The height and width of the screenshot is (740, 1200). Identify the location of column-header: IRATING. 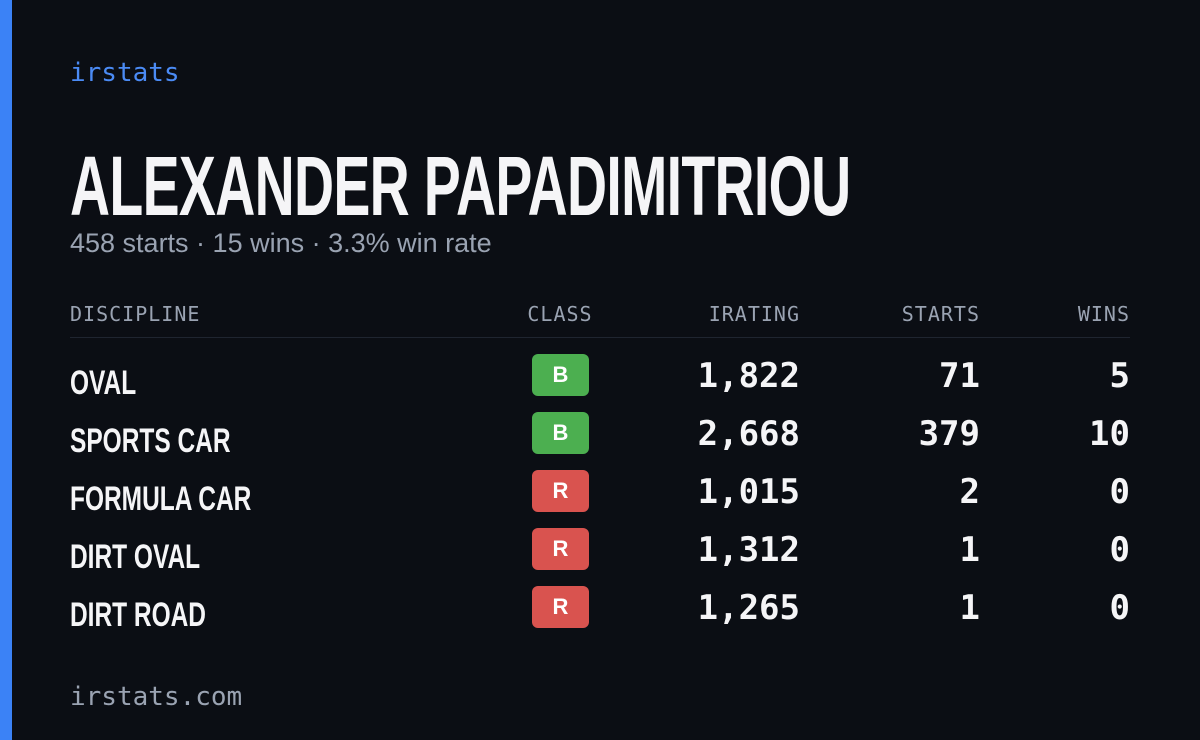
(754, 314).